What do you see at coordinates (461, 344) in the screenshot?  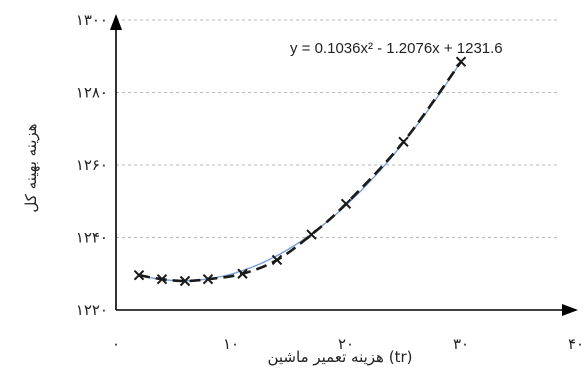 I see `x-tick-label: ۳۰` at bounding box center [461, 344].